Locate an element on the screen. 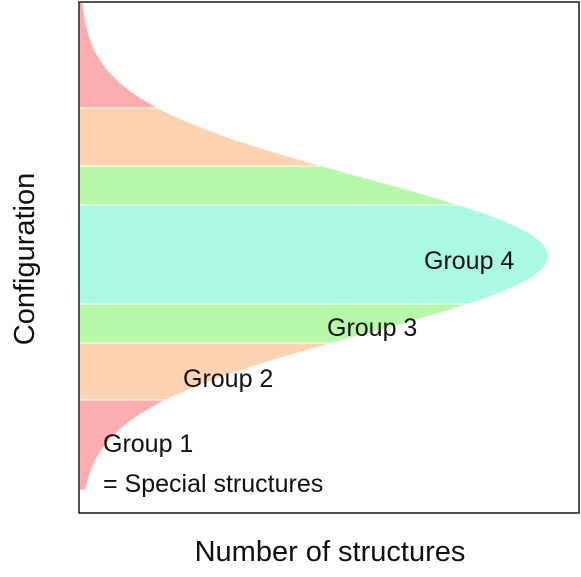 The image size is (581, 577). x-axis-label: Number of structures is located at coordinates (330, 552).